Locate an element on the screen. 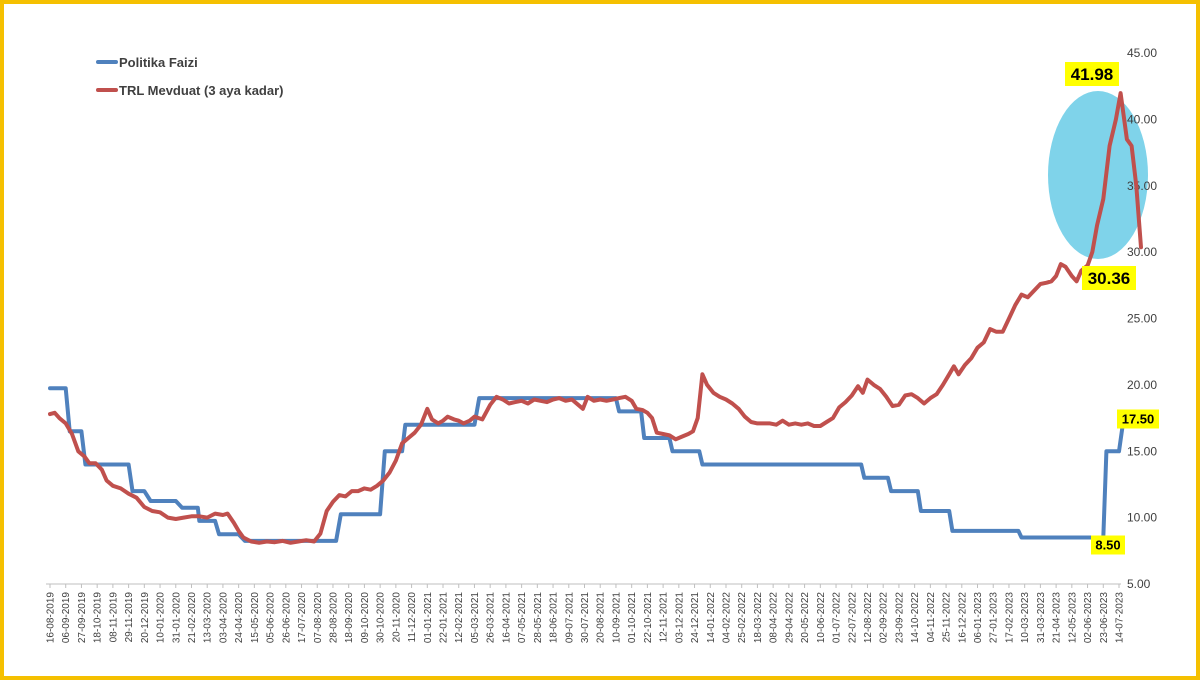 The height and width of the screenshot is (680, 1200). x-tick-label: 04-11-2022 is located at coordinates (931, 617).